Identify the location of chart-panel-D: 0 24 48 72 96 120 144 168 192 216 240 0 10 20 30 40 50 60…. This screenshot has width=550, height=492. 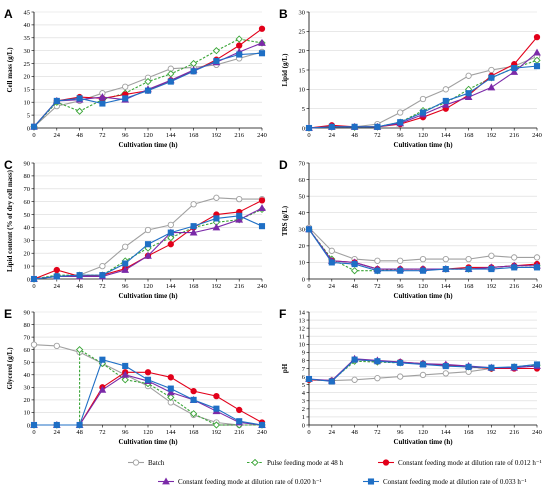
(410, 229).